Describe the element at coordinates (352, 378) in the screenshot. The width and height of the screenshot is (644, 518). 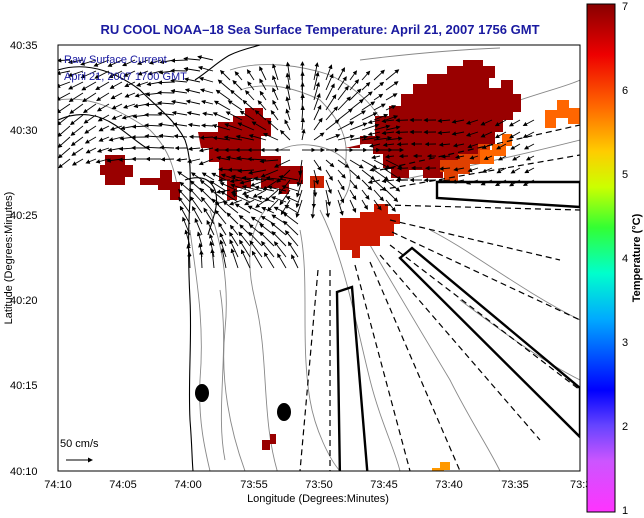
I see `survey-box` at that location.